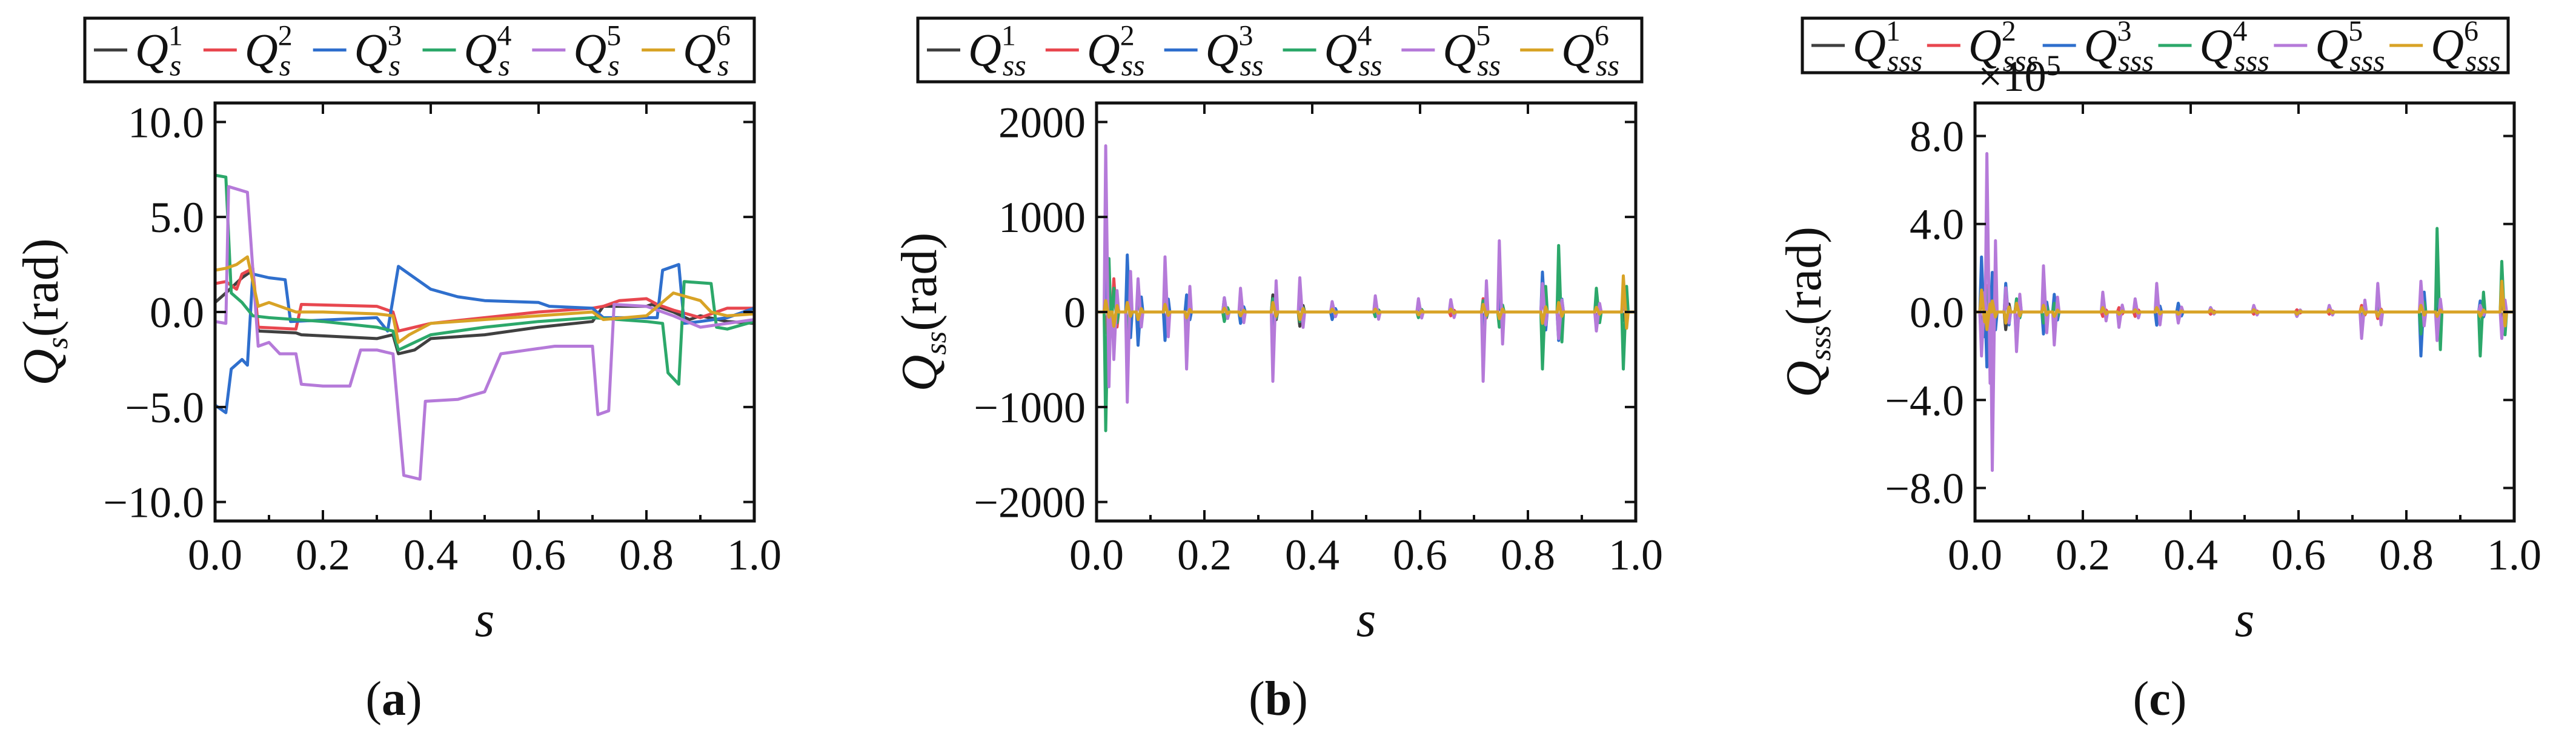 The image size is (2576, 750). Describe the element at coordinates (1042, 217) in the screenshot. I see `y-tick-label: 1000` at that location.